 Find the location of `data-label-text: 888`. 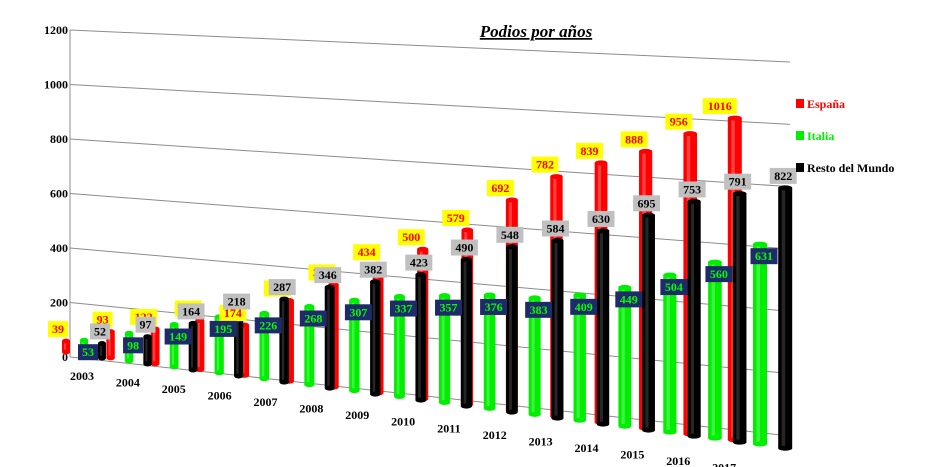

data-label-text: 888 is located at coordinates (634, 139).